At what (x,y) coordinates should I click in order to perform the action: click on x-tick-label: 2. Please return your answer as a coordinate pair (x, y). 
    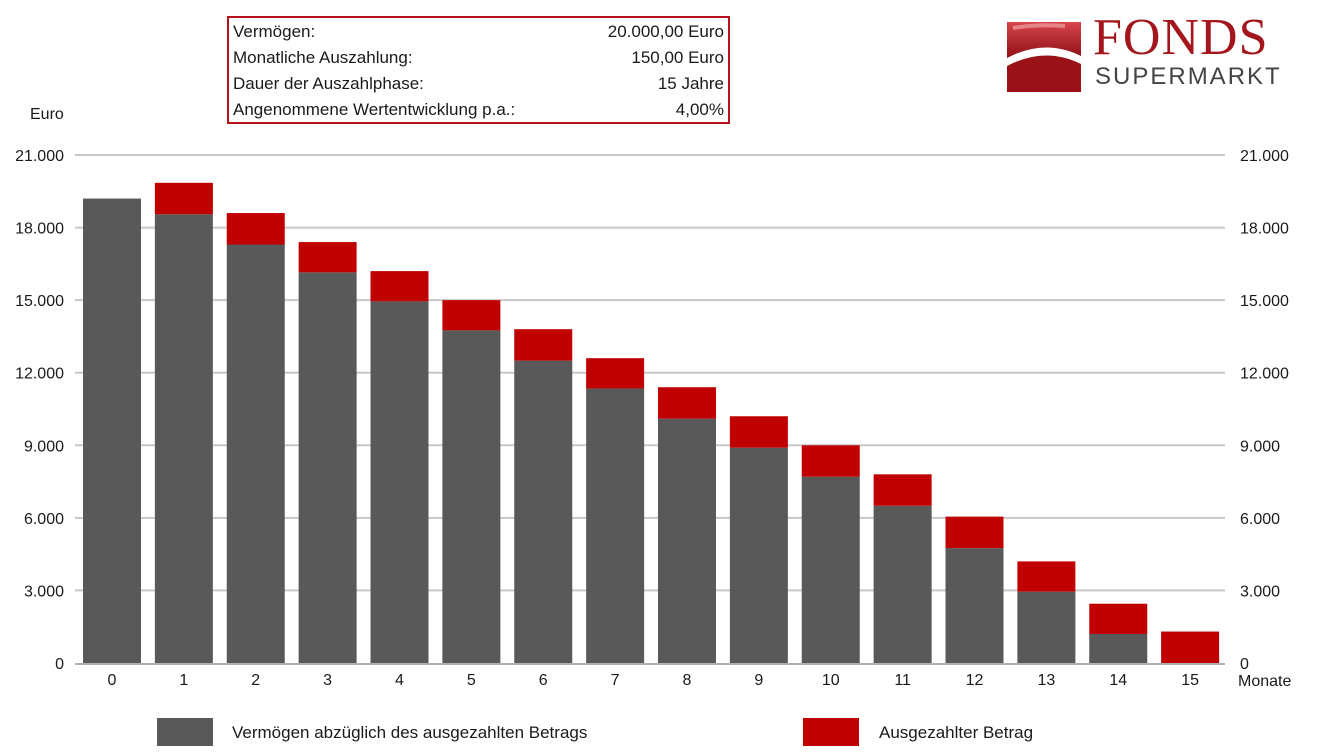
    Looking at the image, I should click on (255, 680).